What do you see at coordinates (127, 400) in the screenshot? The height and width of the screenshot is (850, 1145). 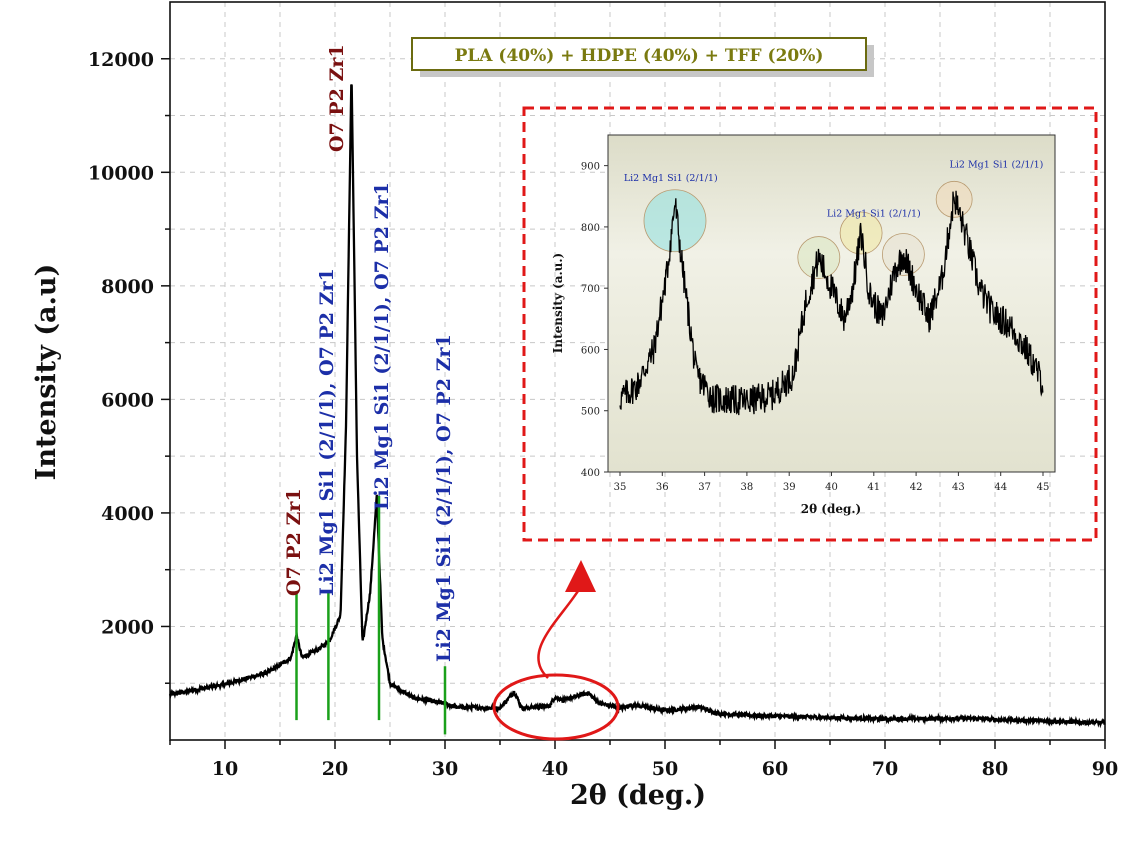 I see `y-tick-label: 6000` at bounding box center [127, 400].